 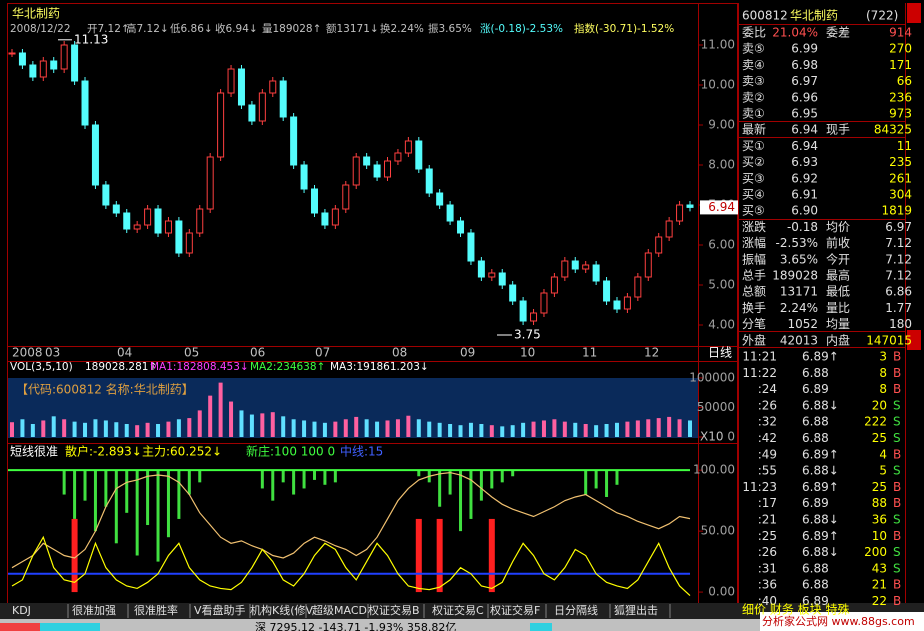 What do you see at coordinates (804, 146) in the screenshot?
I see `quote-value: 6.94` at bounding box center [804, 146].